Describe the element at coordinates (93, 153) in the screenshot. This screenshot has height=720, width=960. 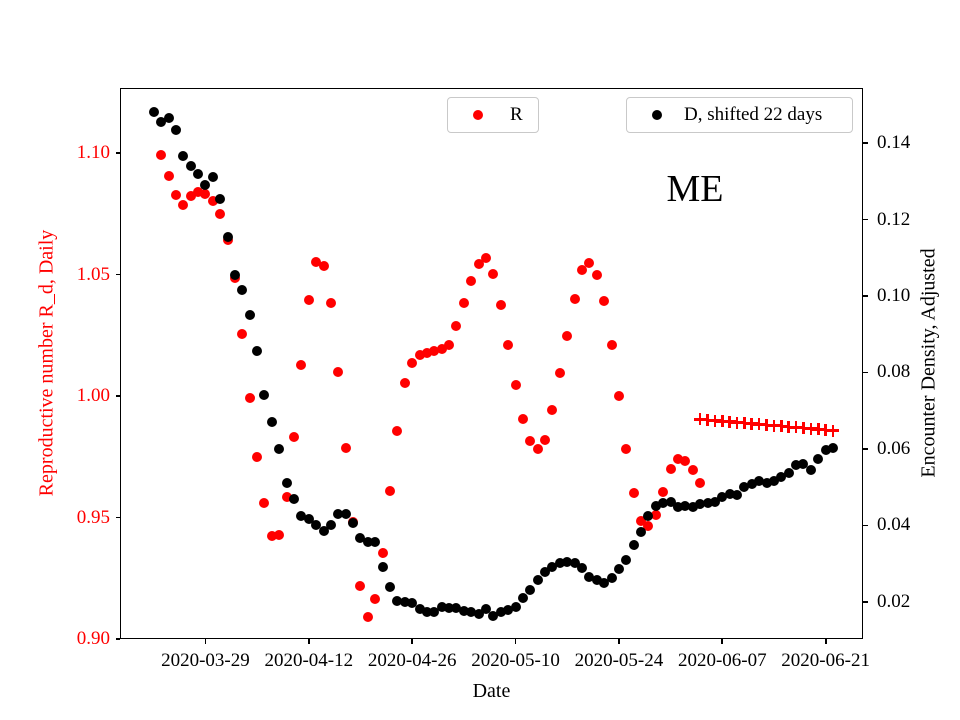
I see `y-left-tick-label: 1.10` at that location.